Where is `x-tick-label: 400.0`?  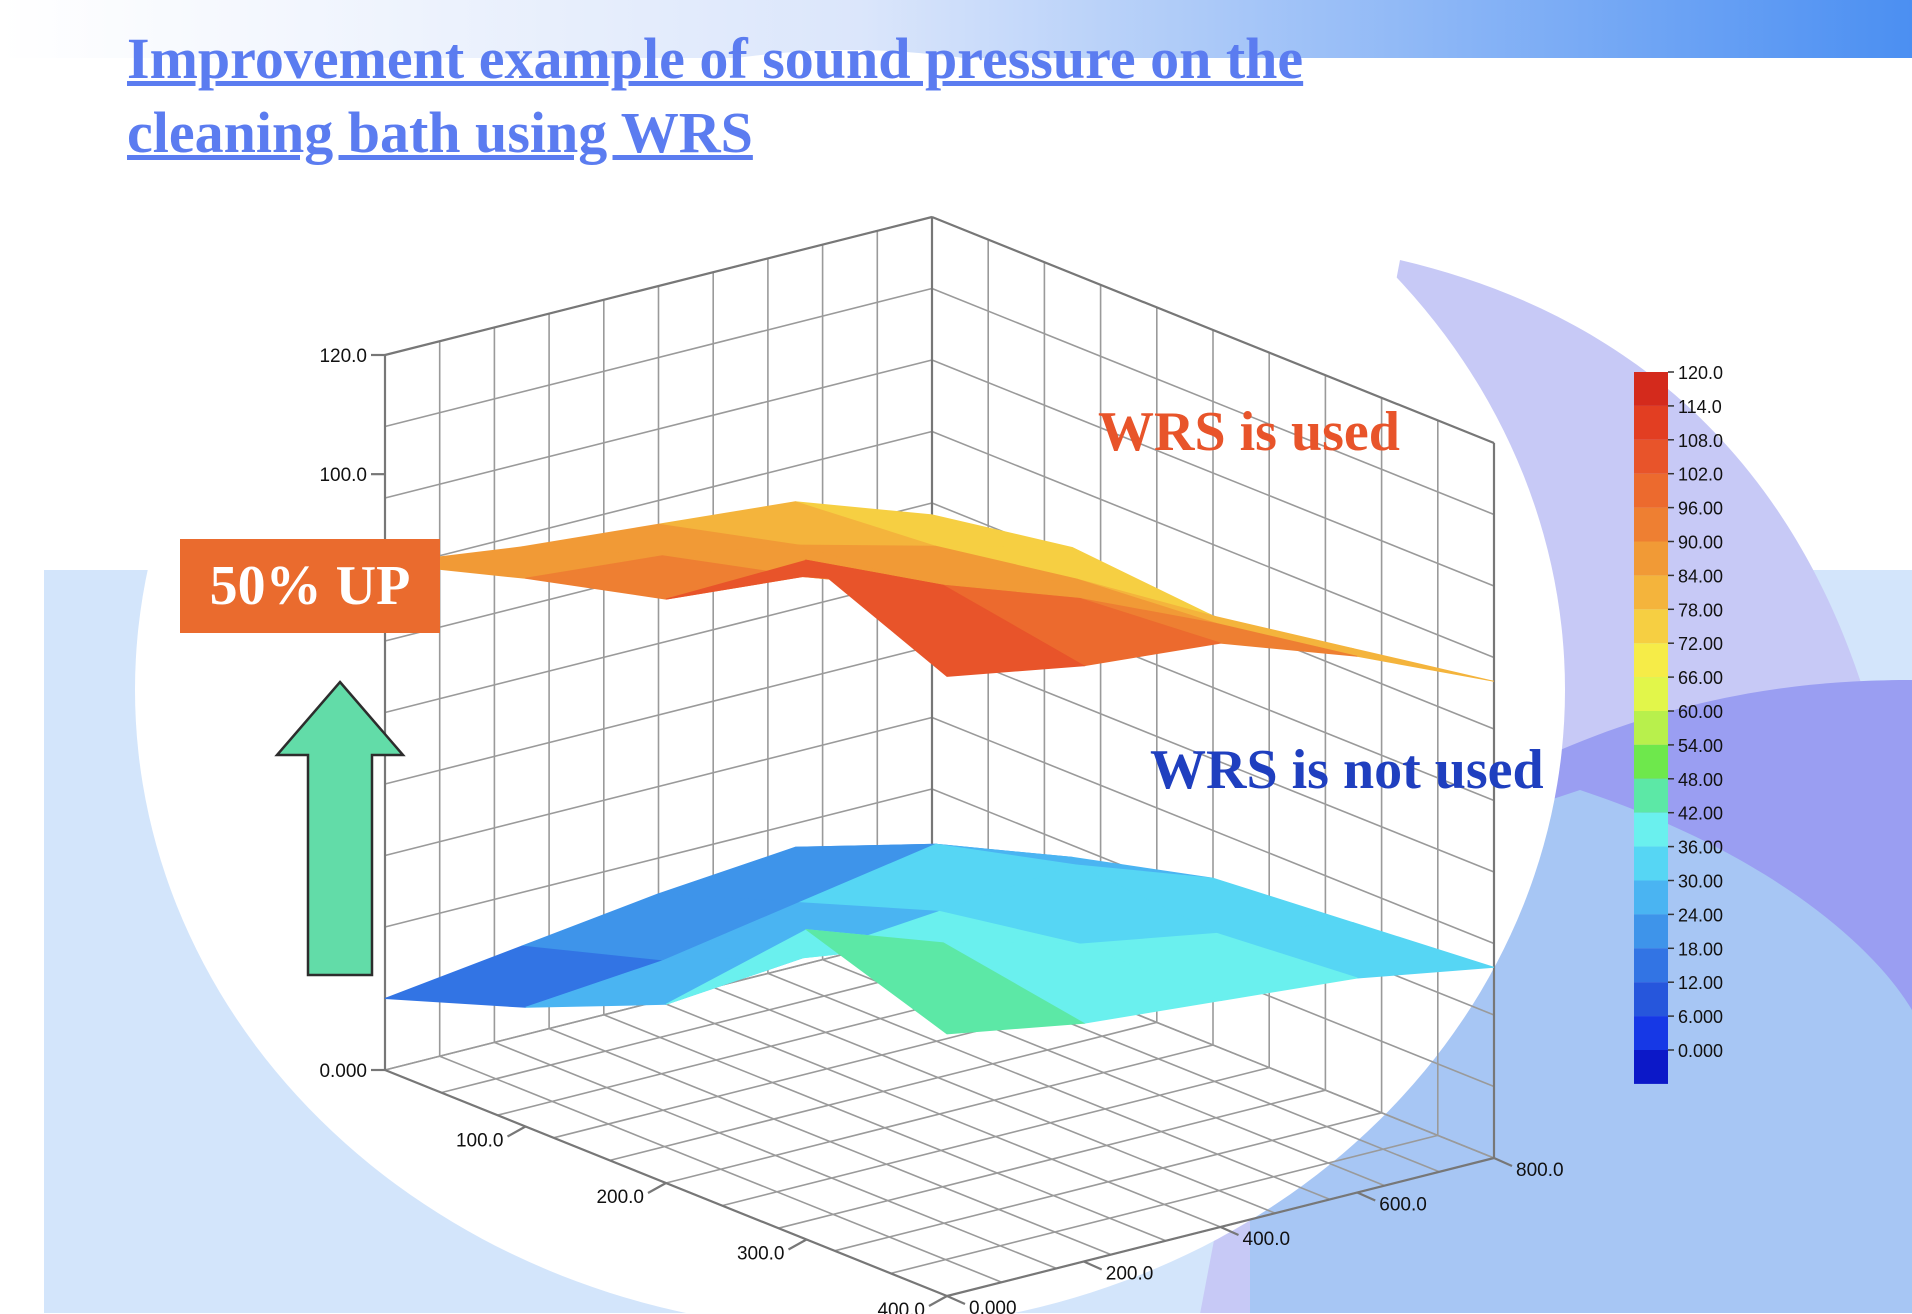
x-tick-label: 400.0 is located at coordinates (901, 1307).